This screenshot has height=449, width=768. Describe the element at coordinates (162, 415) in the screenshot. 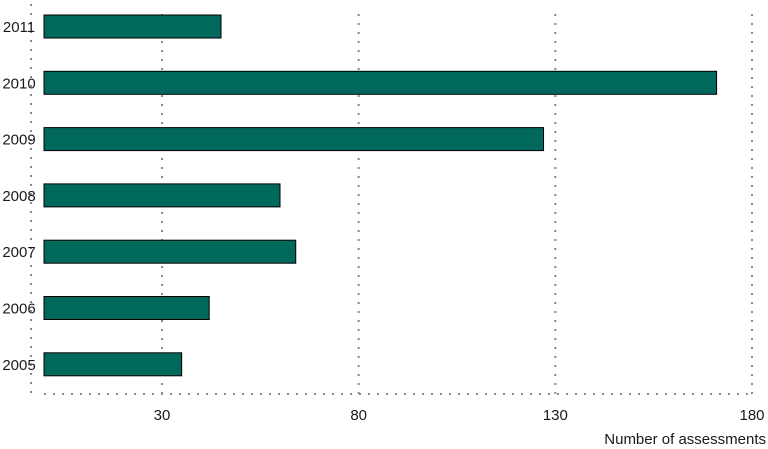

I see `x-tick-label-30: 30` at that location.